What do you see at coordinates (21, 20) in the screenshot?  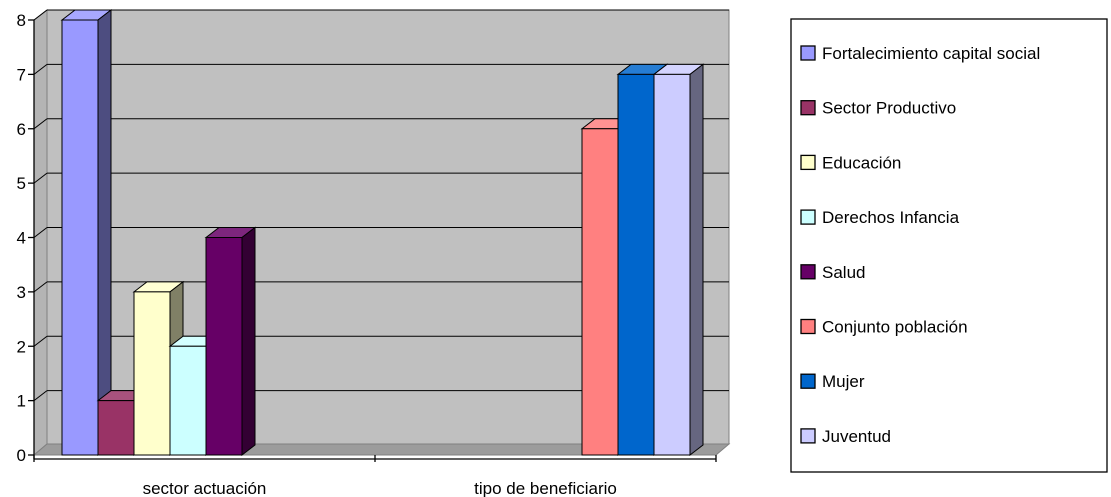 I see `y-tick-label: 8` at bounding box center [21, 20].